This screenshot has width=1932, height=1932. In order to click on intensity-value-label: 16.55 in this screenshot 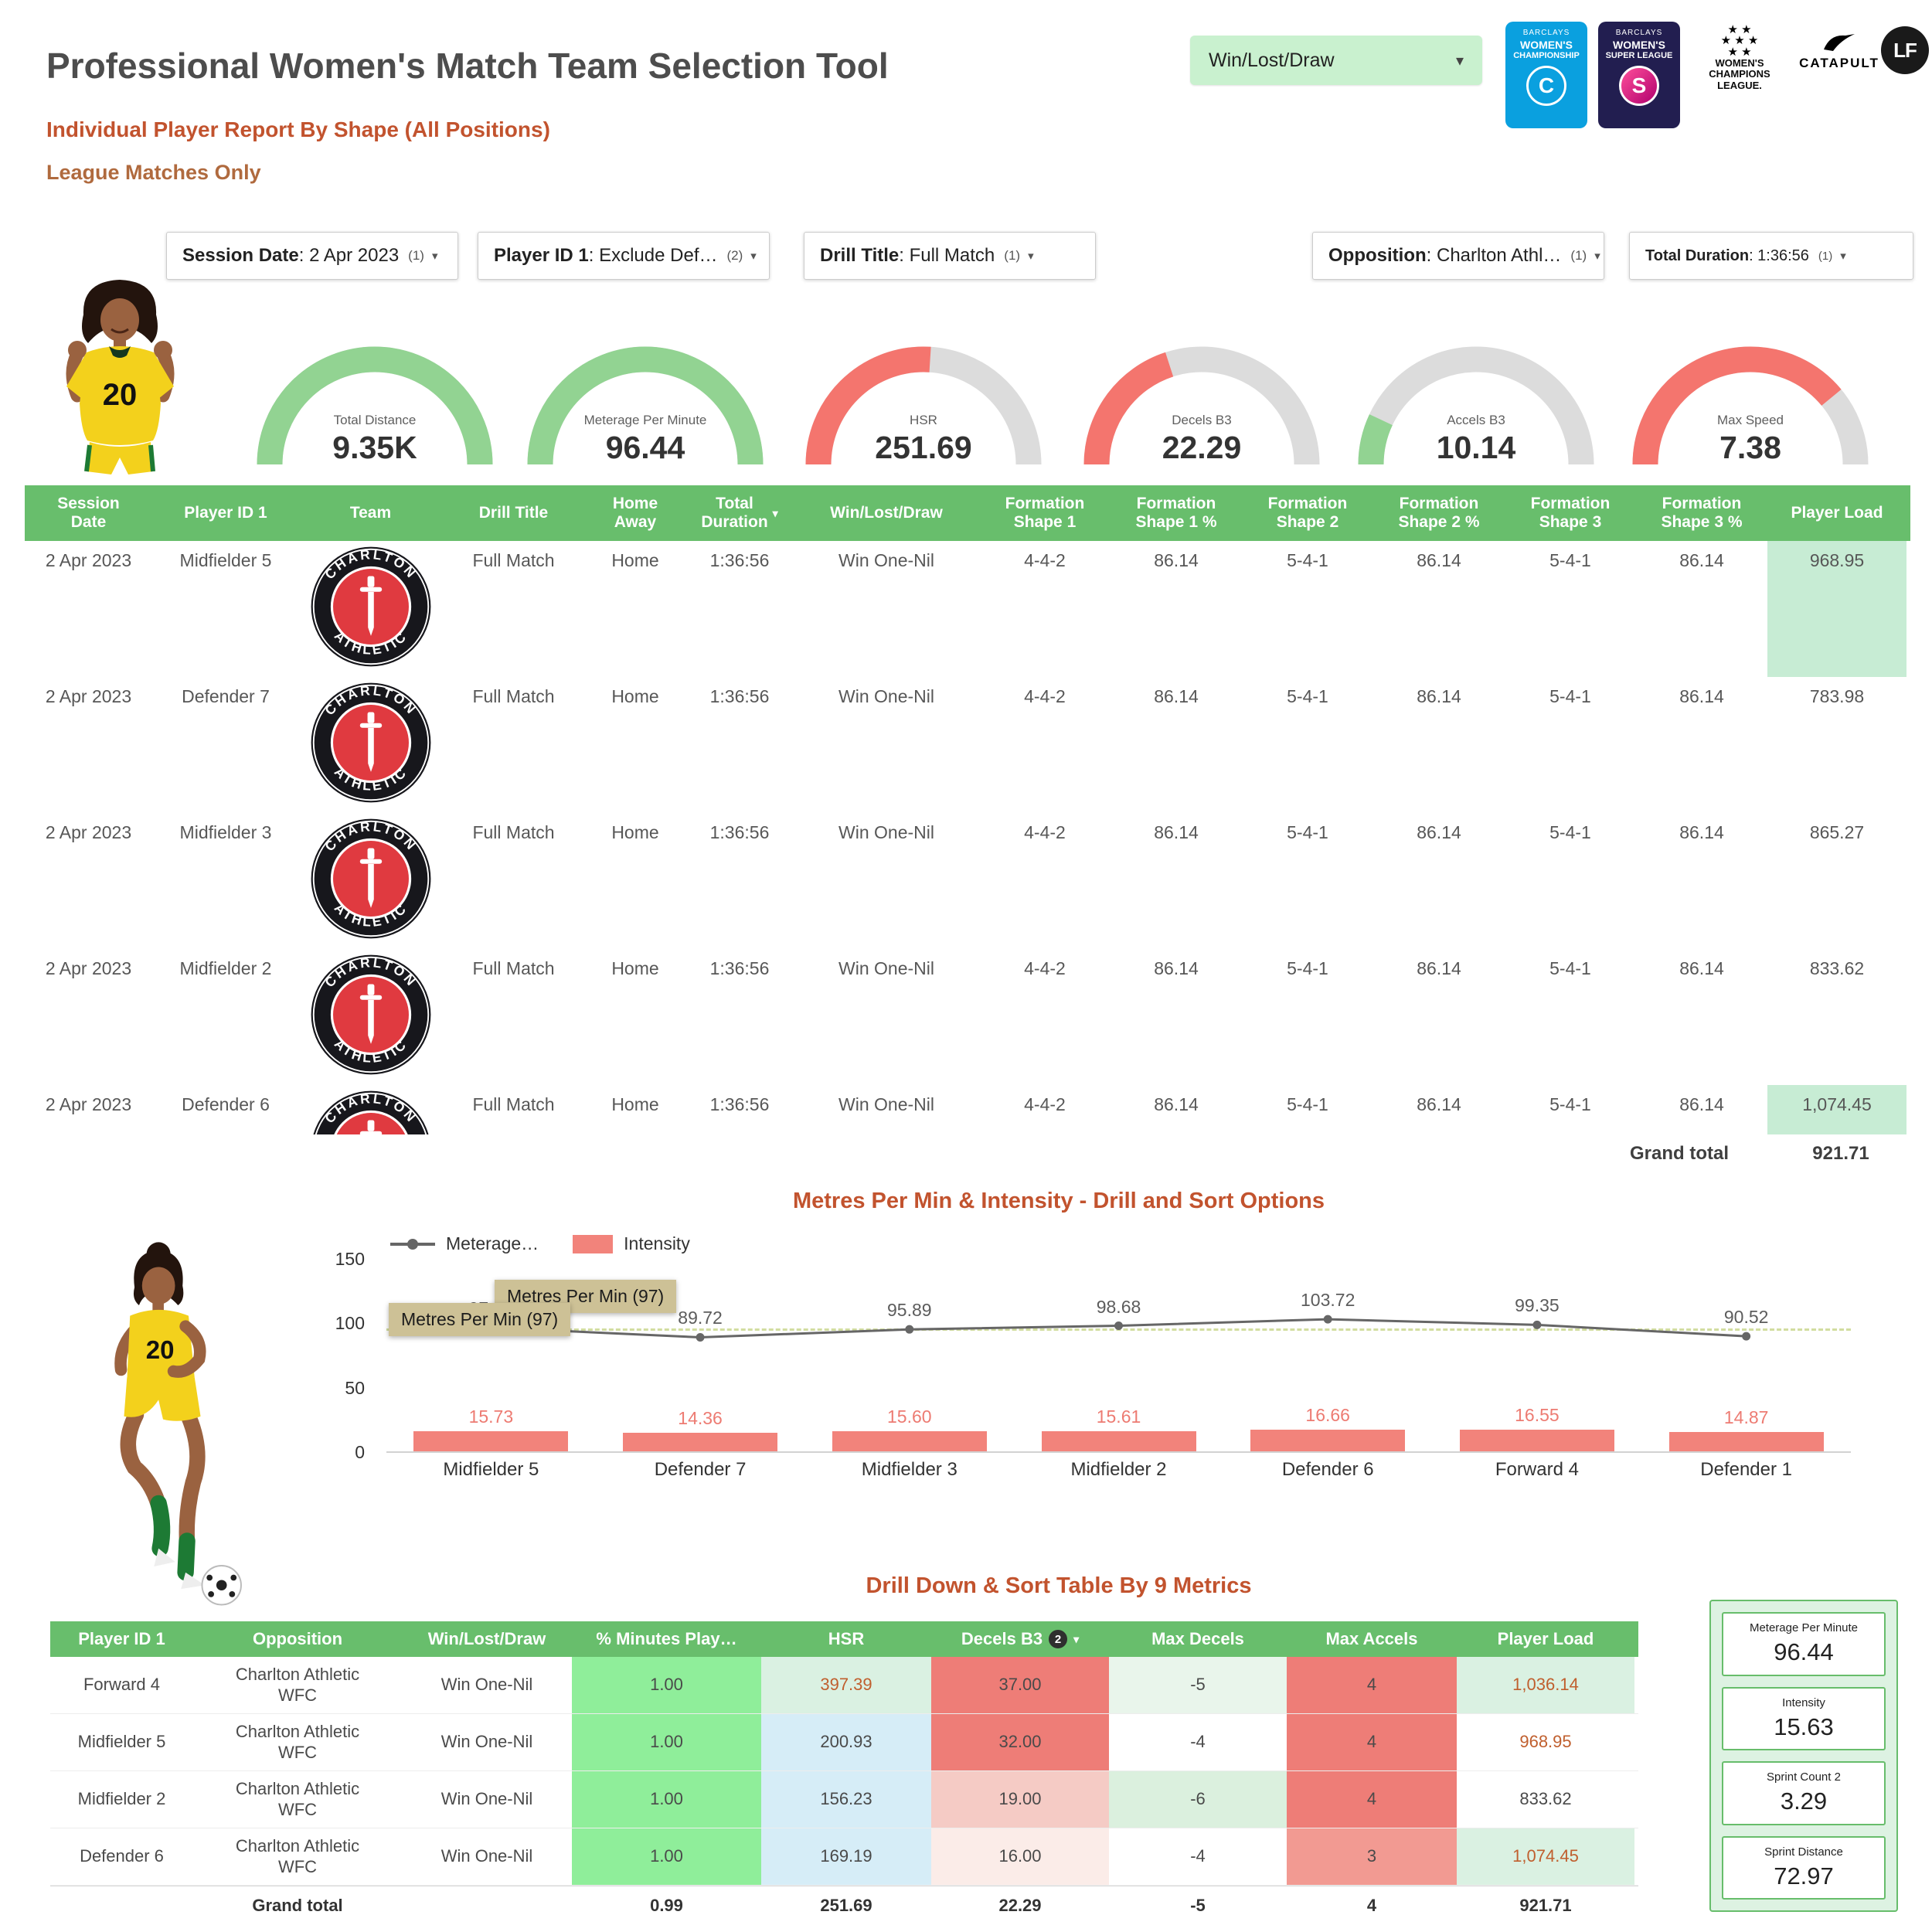, I will do `click(1538, 1416)`.